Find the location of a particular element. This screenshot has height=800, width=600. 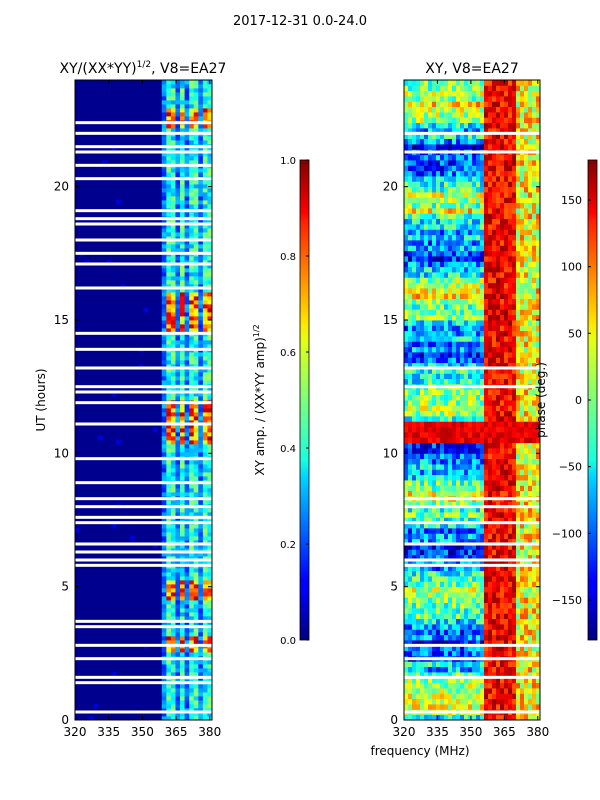

amp-flag-gap is located at coordinates (143, 677).